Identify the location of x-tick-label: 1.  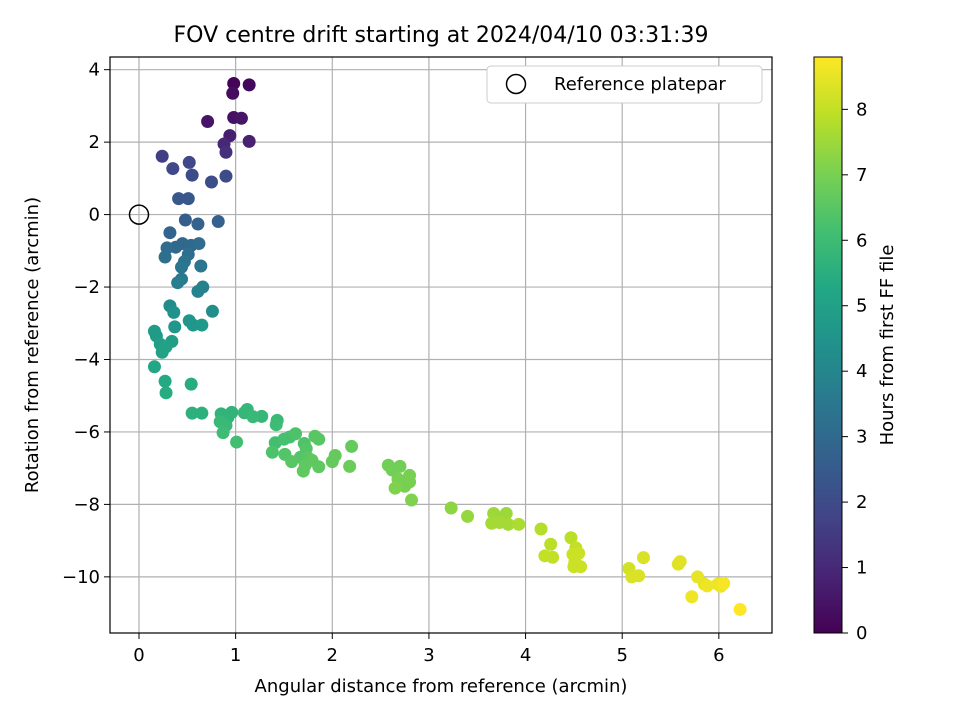
(235, 655).